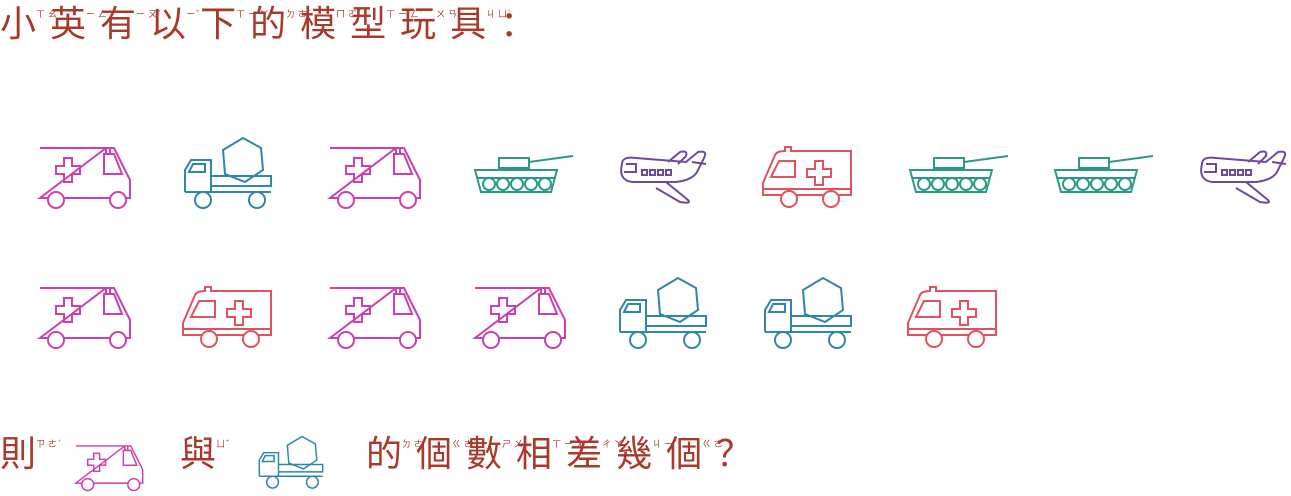 The image size is (1291, 496). I want to click on zhuyin-annotation: ㄇ ㄛˊ, so click(349, 15).